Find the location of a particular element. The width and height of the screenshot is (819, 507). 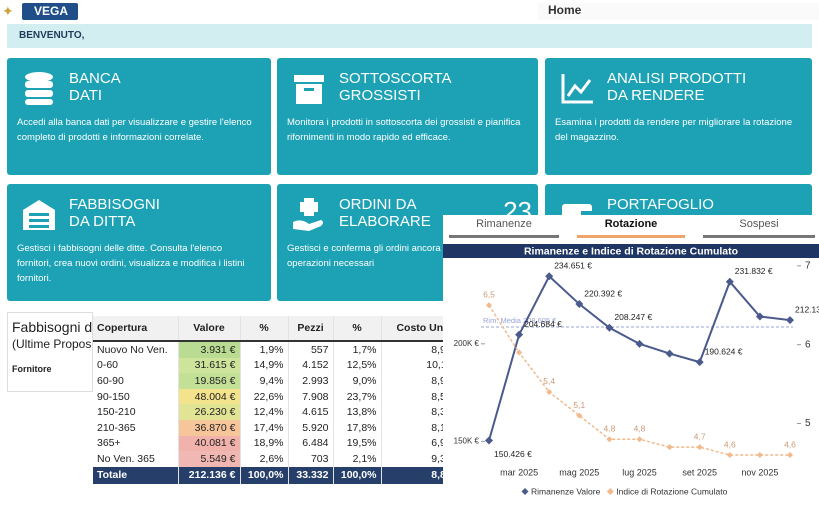

table-cell: 13,8% is located at coordinates (357, 412).